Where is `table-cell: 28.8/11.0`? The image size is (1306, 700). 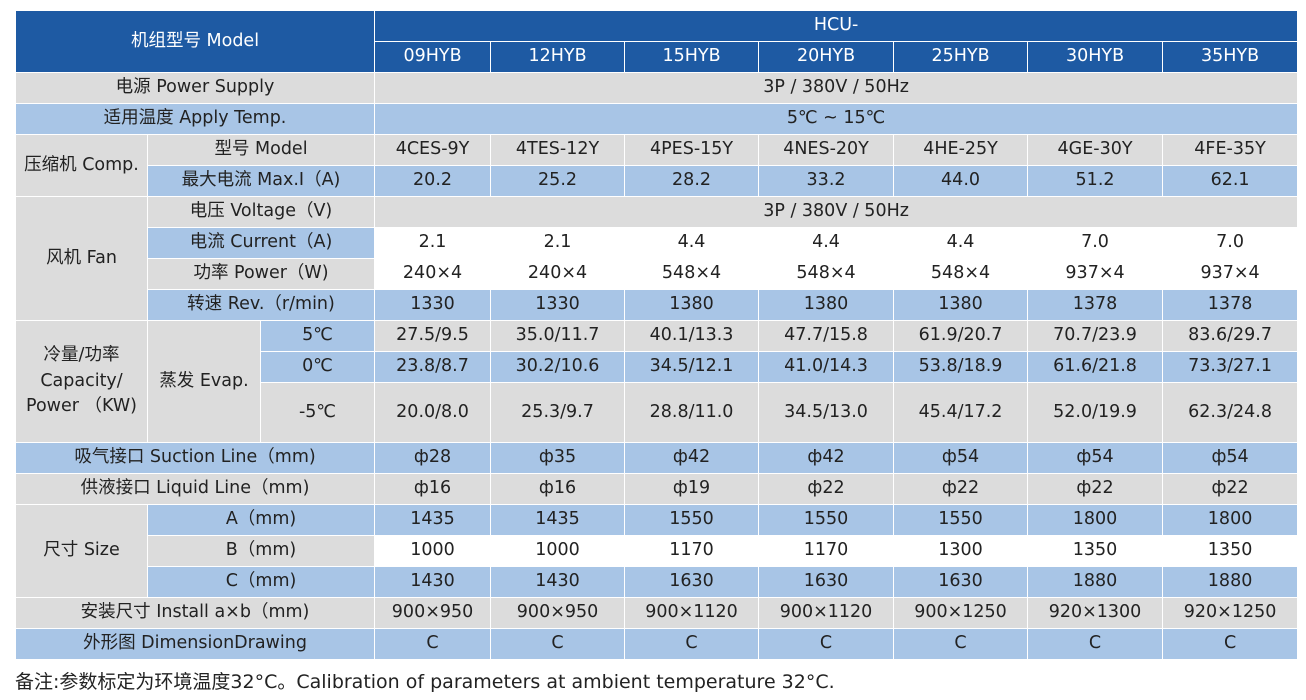
table-cell: 28.8/11.0 is located at coordinates (692, 412).